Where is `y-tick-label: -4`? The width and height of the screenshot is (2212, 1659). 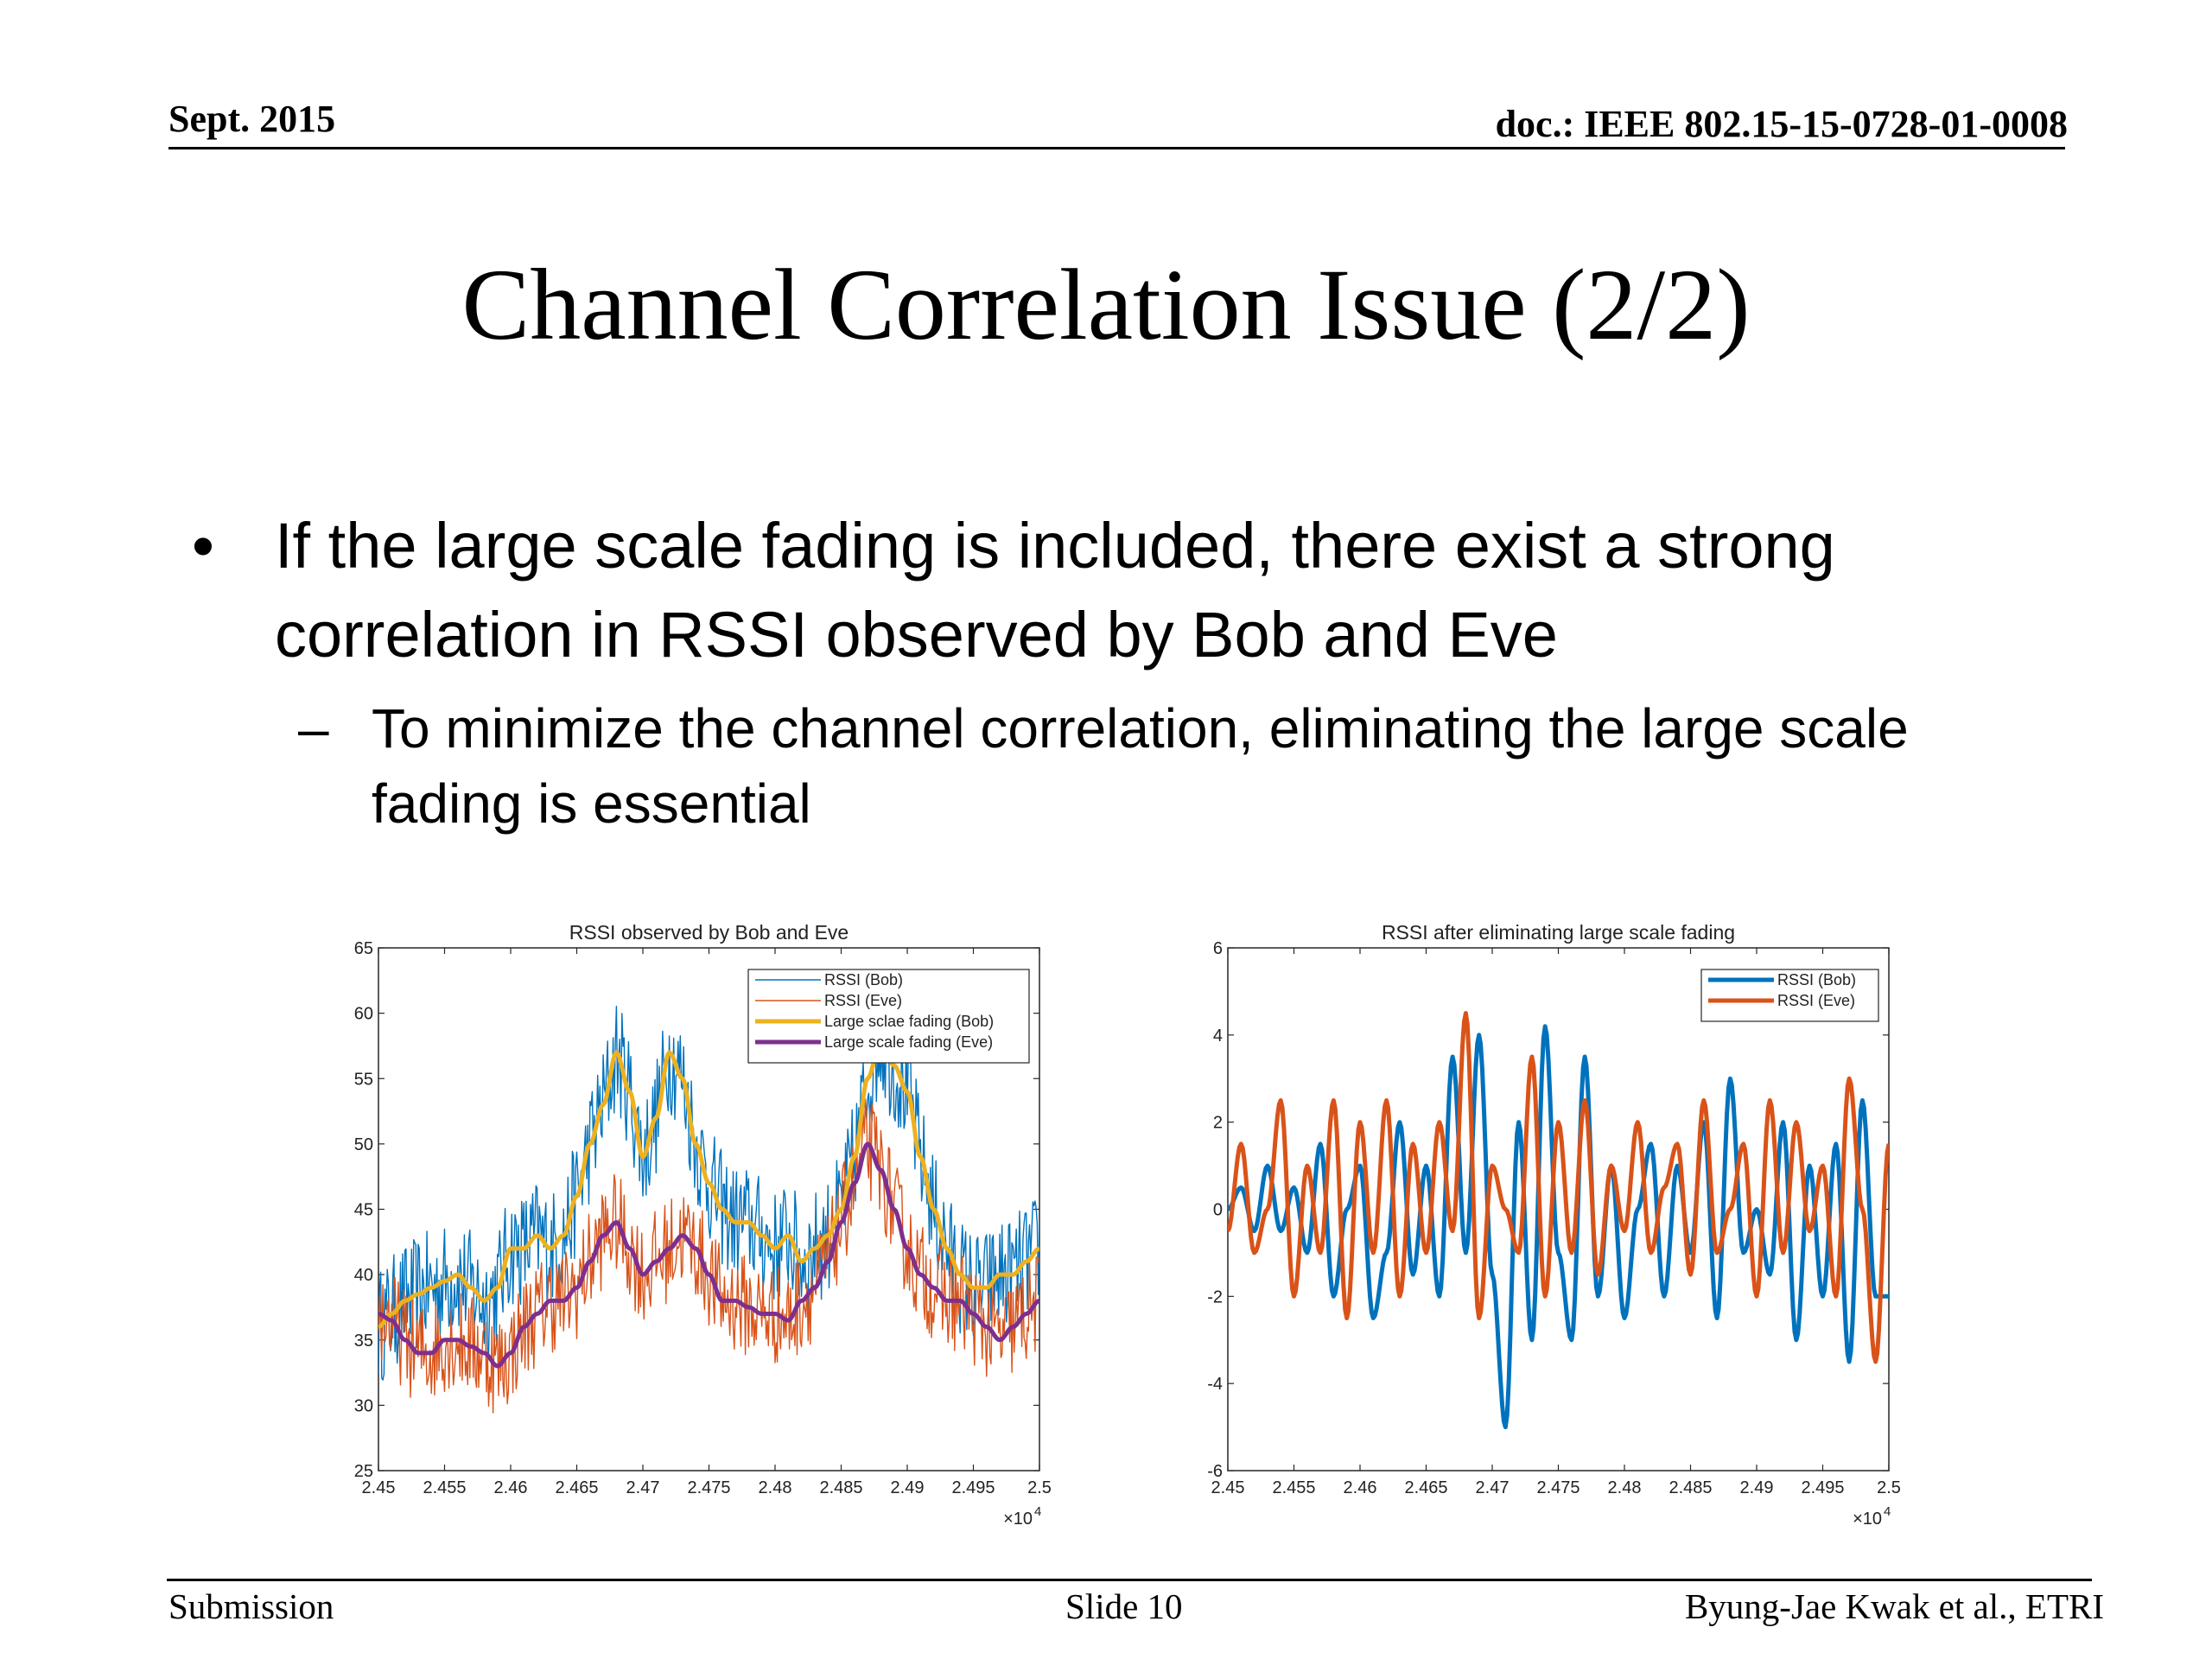
y-tick-label: -4 is located at coordinates (1215, 1384).